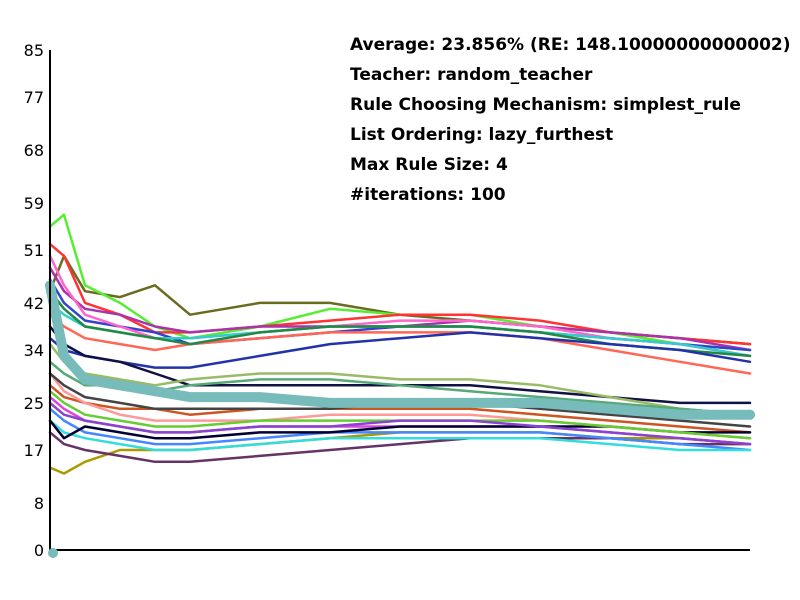 Image resolution: width=800 pixels, height=600 pixels. Describe the element at coordinates (34, 403) in the screenshot. I see `y-tick-label: 25` at that location.